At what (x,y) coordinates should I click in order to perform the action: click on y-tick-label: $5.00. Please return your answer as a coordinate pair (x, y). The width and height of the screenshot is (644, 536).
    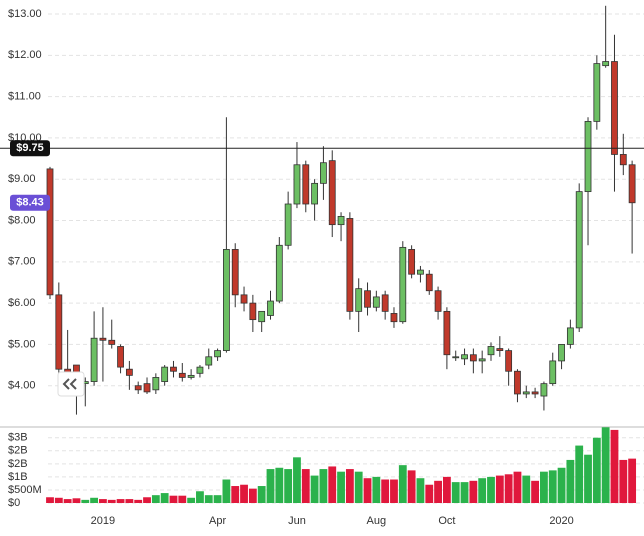
    Looking at the image, I should click on (22, 344).